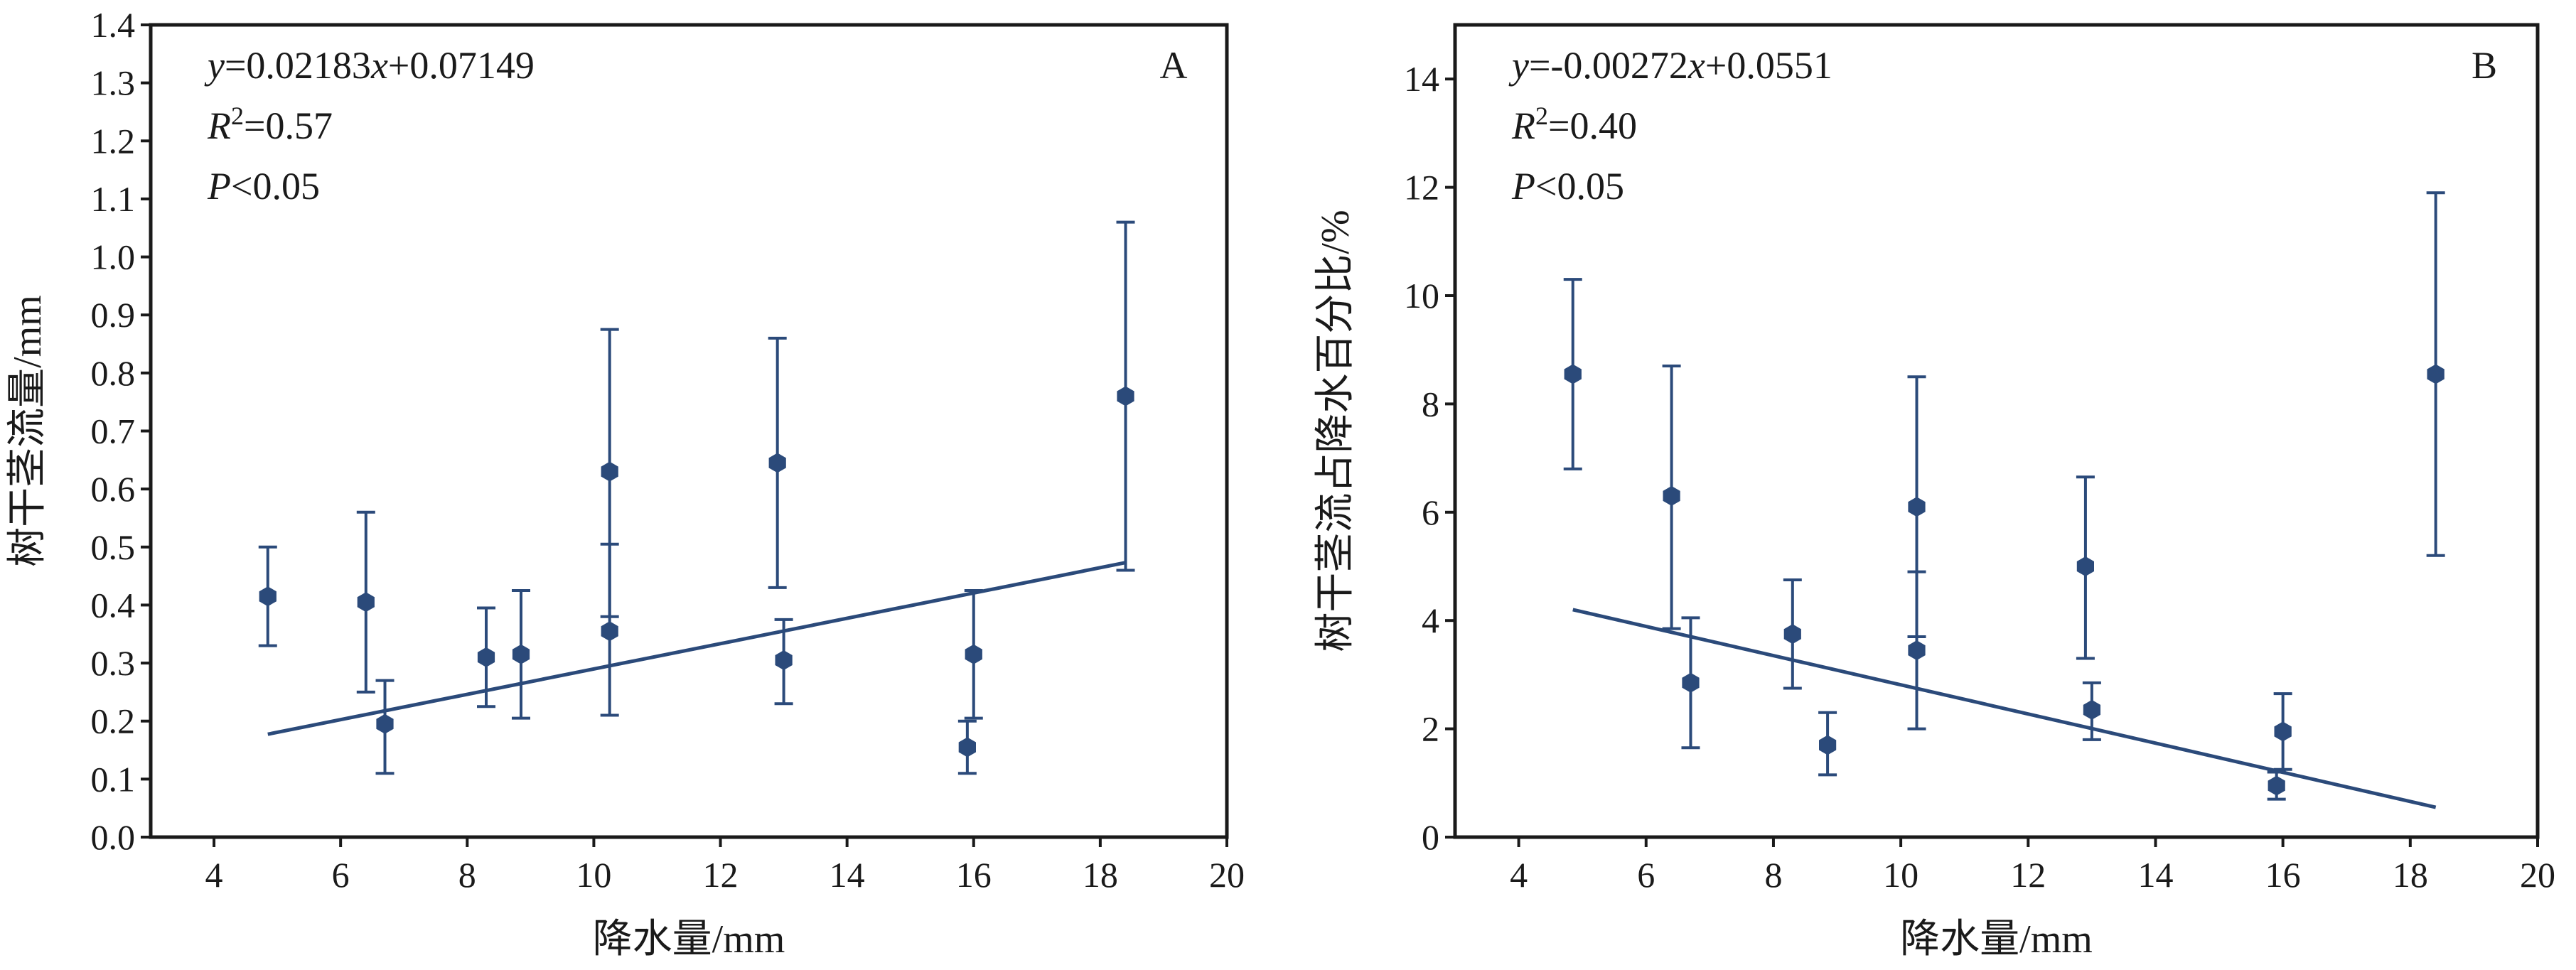 Image resolution: width=2576 pixels, height=970 pixels. I want to click on regression-equation: y=0.02183x+0.07149, so click(369, 65).